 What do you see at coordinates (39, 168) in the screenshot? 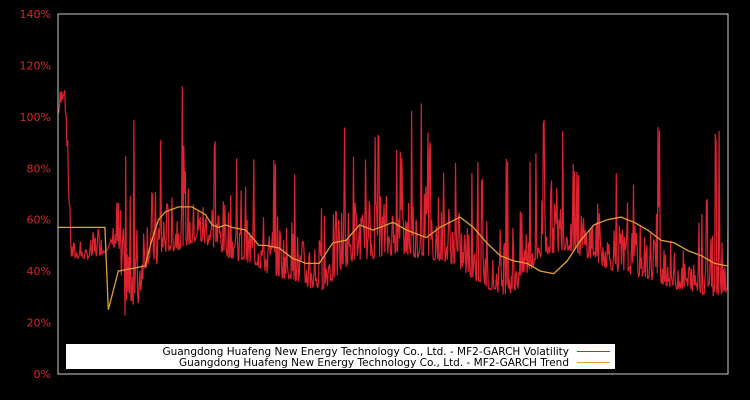
I see `y-tick-label: 80%` at bounding box center [39, 168].